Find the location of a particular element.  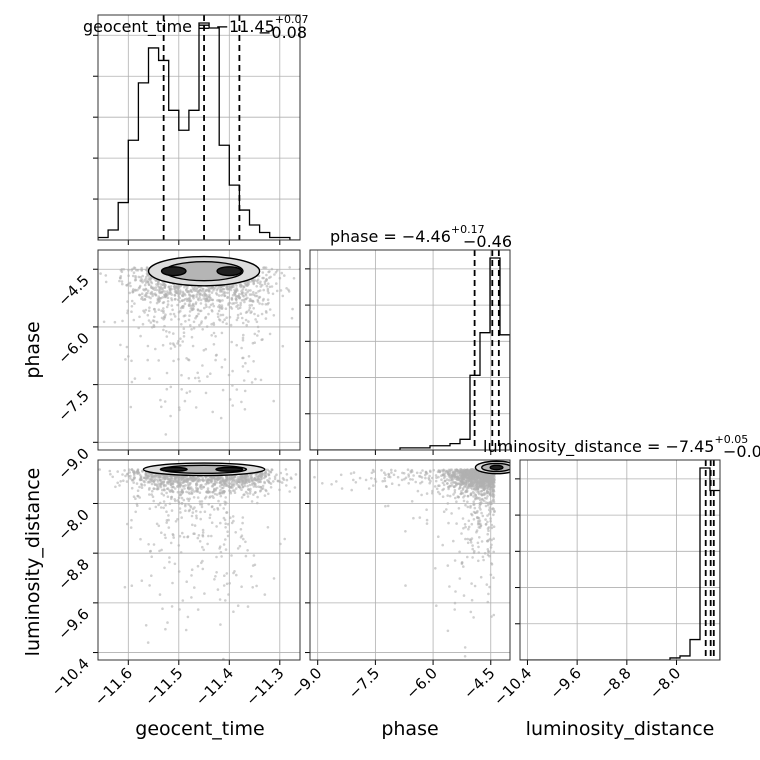

title-luminosity-distance-main: luminosity_distance = −7.45 is located at coordinates (598, 447).